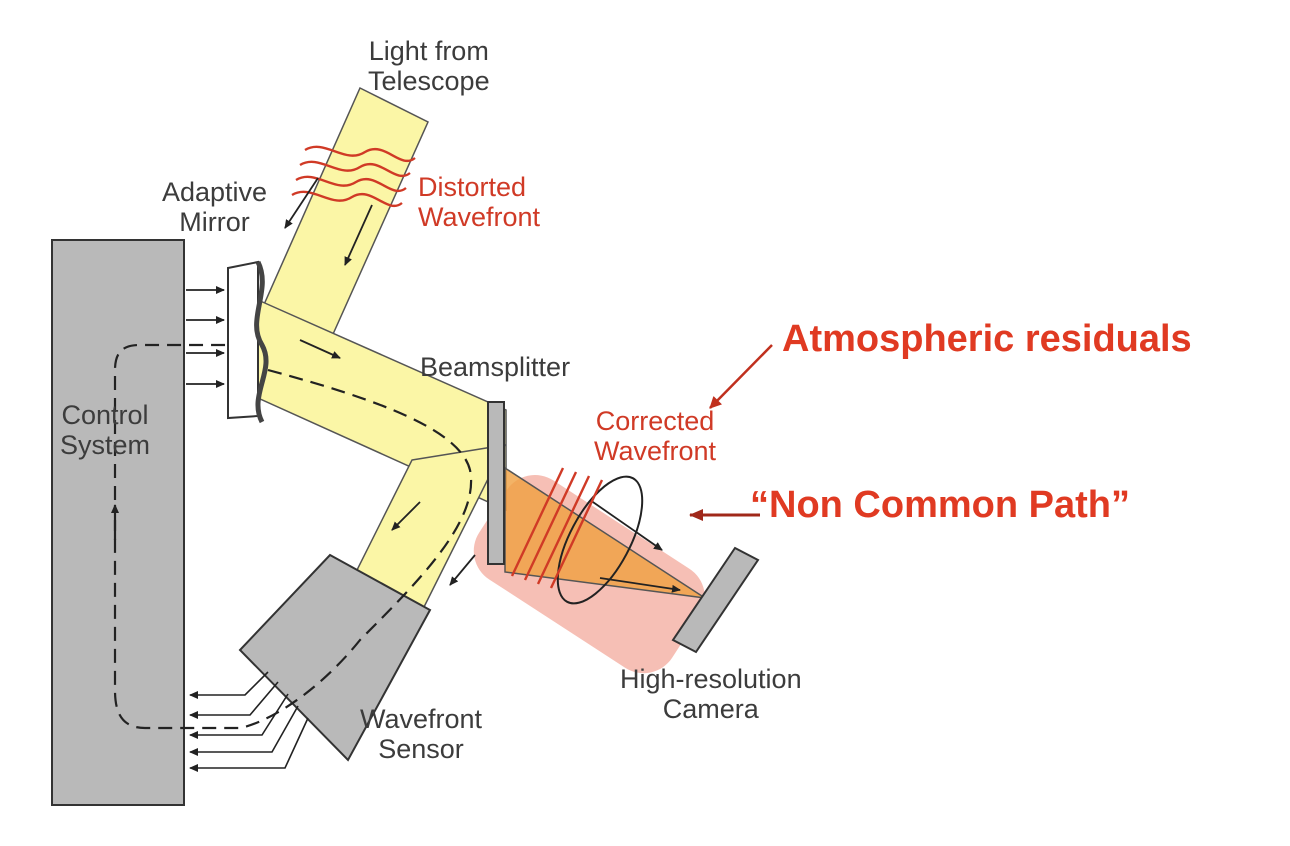 This screenshot has height=846, width=1290. What do you see at coordinates (472, 187) in the screenshot?
I see `label-line: Distorted` at bounding box center [472, 187].